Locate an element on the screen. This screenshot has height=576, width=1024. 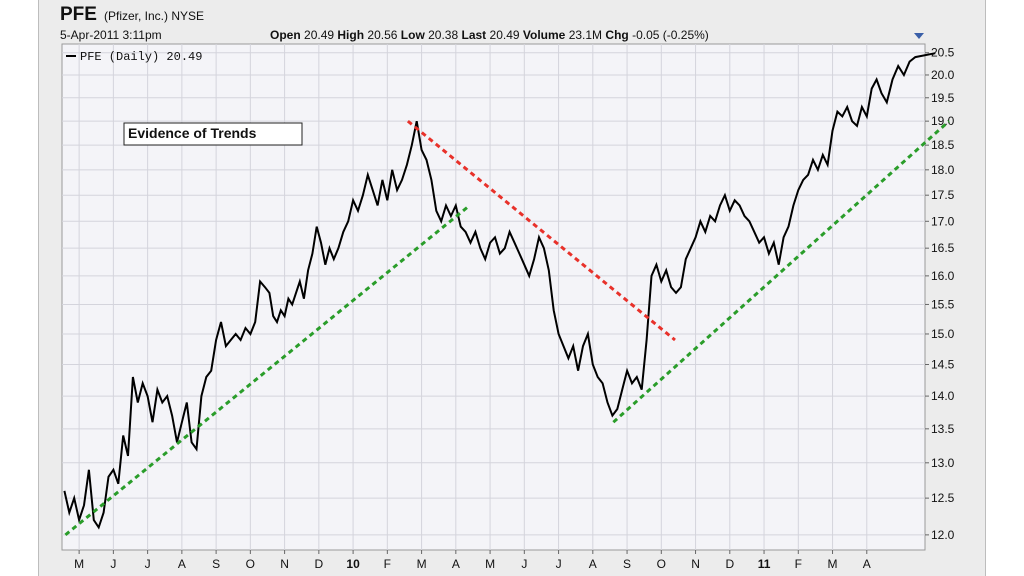
y-tick-label: 14.0 is located at coordinates (943, 396).